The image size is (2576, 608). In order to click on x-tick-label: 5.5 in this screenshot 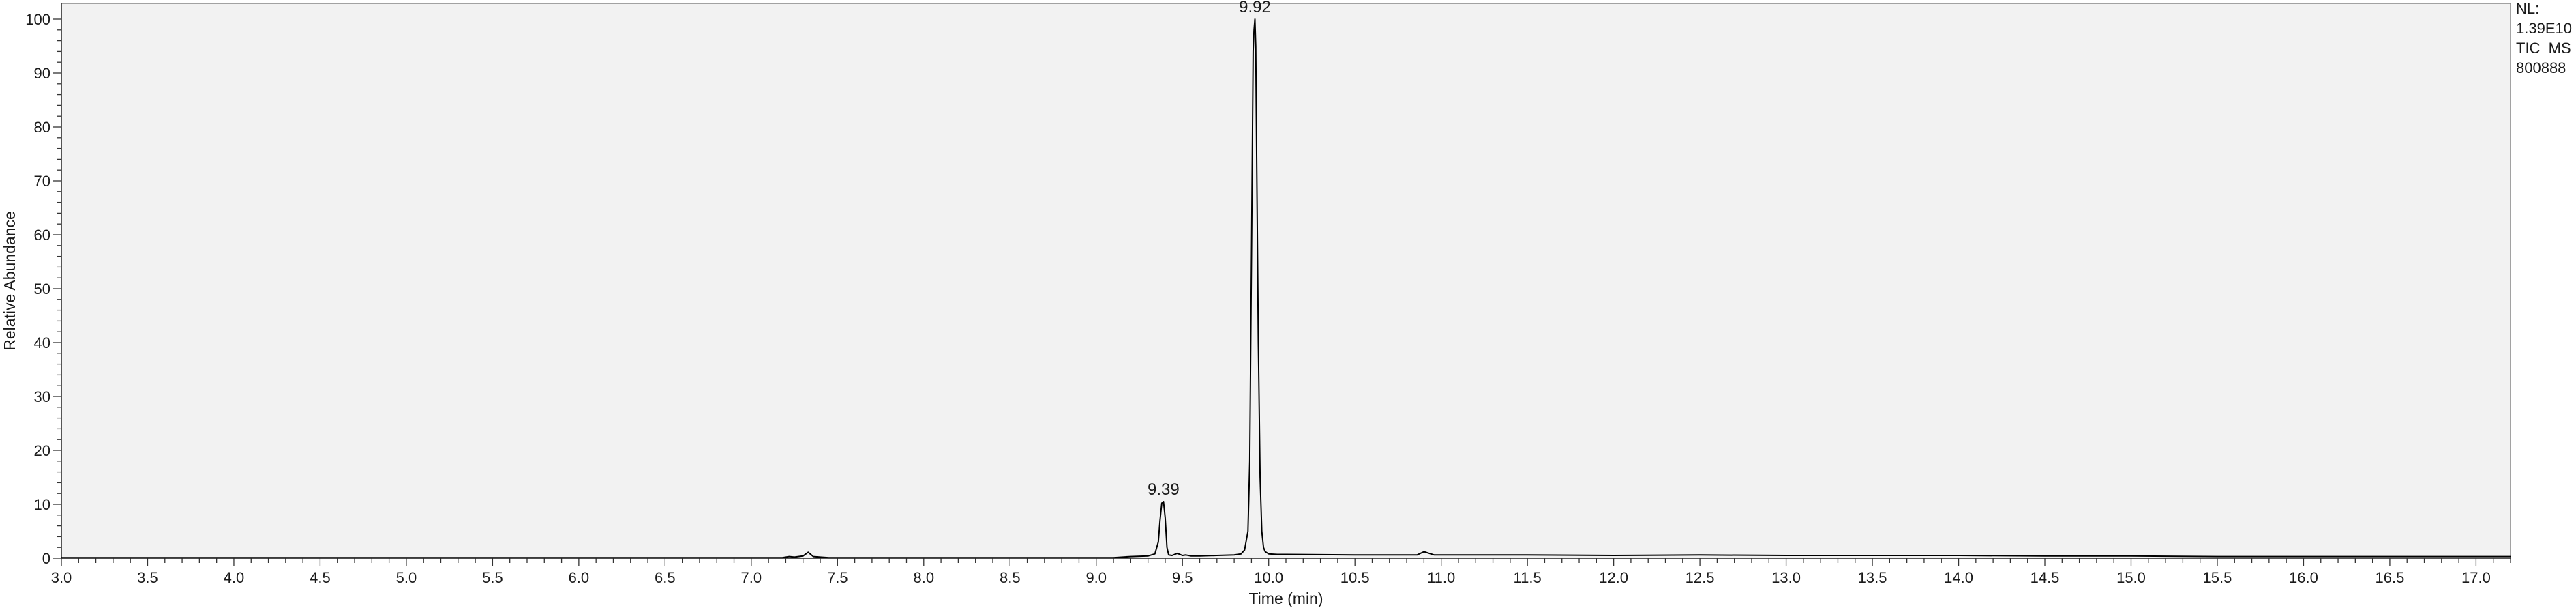, I will do `click(493, 577)`.